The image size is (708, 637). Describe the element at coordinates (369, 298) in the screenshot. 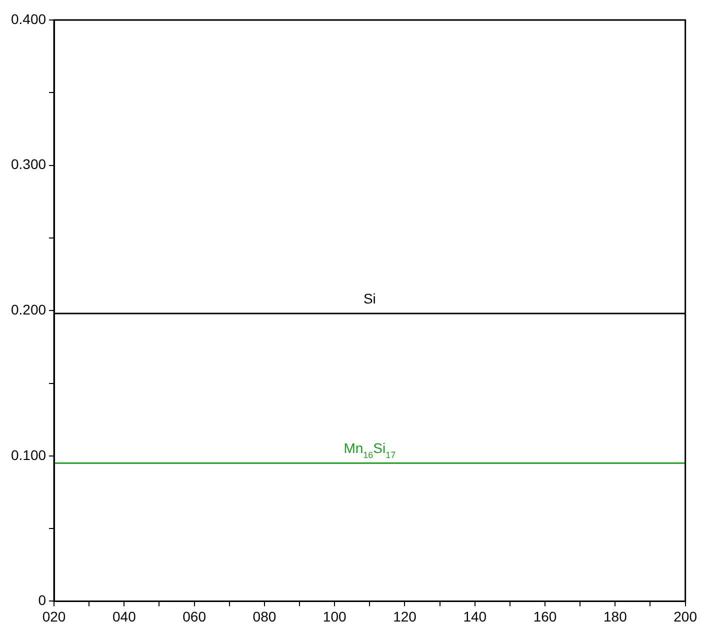

I see `series-label: Si` at that location.